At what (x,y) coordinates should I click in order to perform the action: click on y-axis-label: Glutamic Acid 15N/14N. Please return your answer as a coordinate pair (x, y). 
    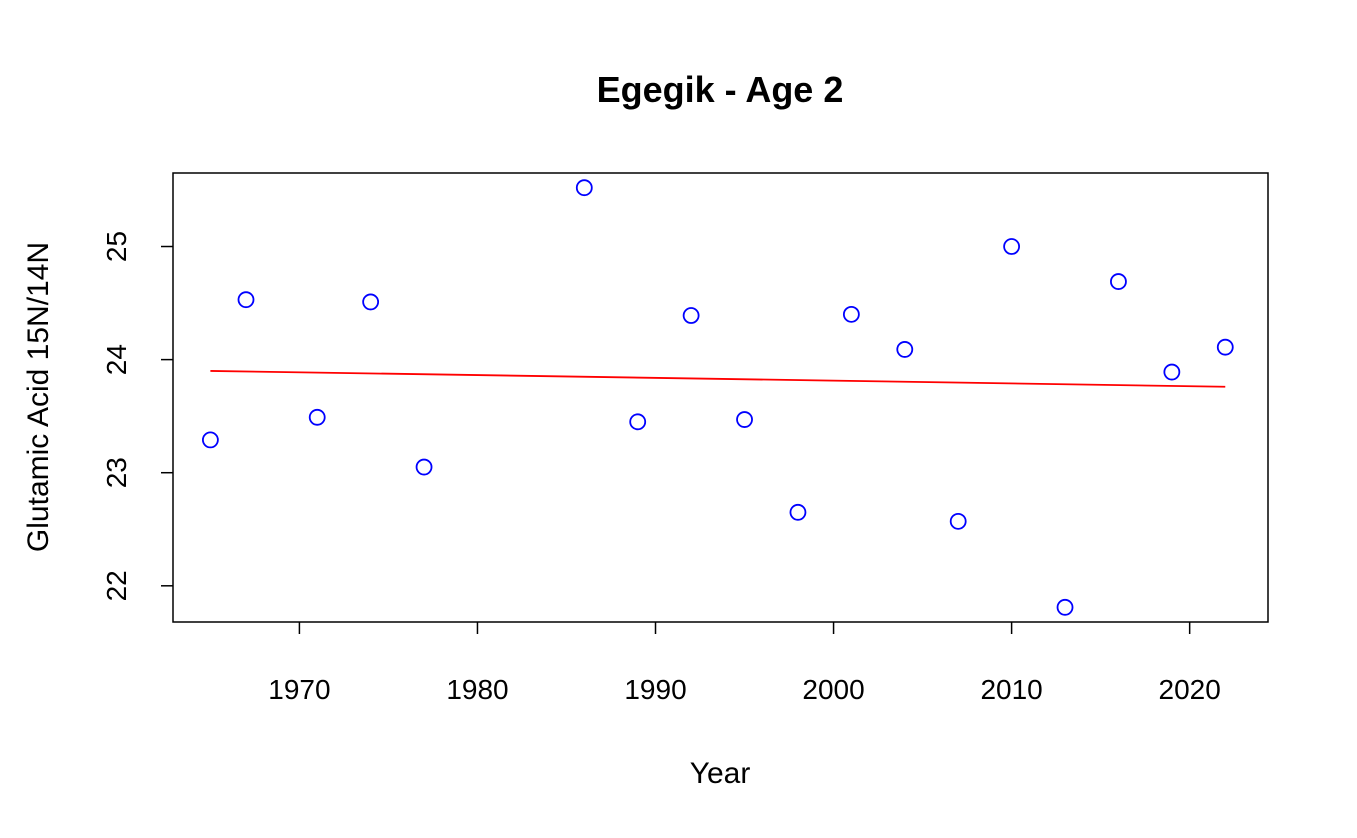
    Looking at the image, I should click on (38, 397).